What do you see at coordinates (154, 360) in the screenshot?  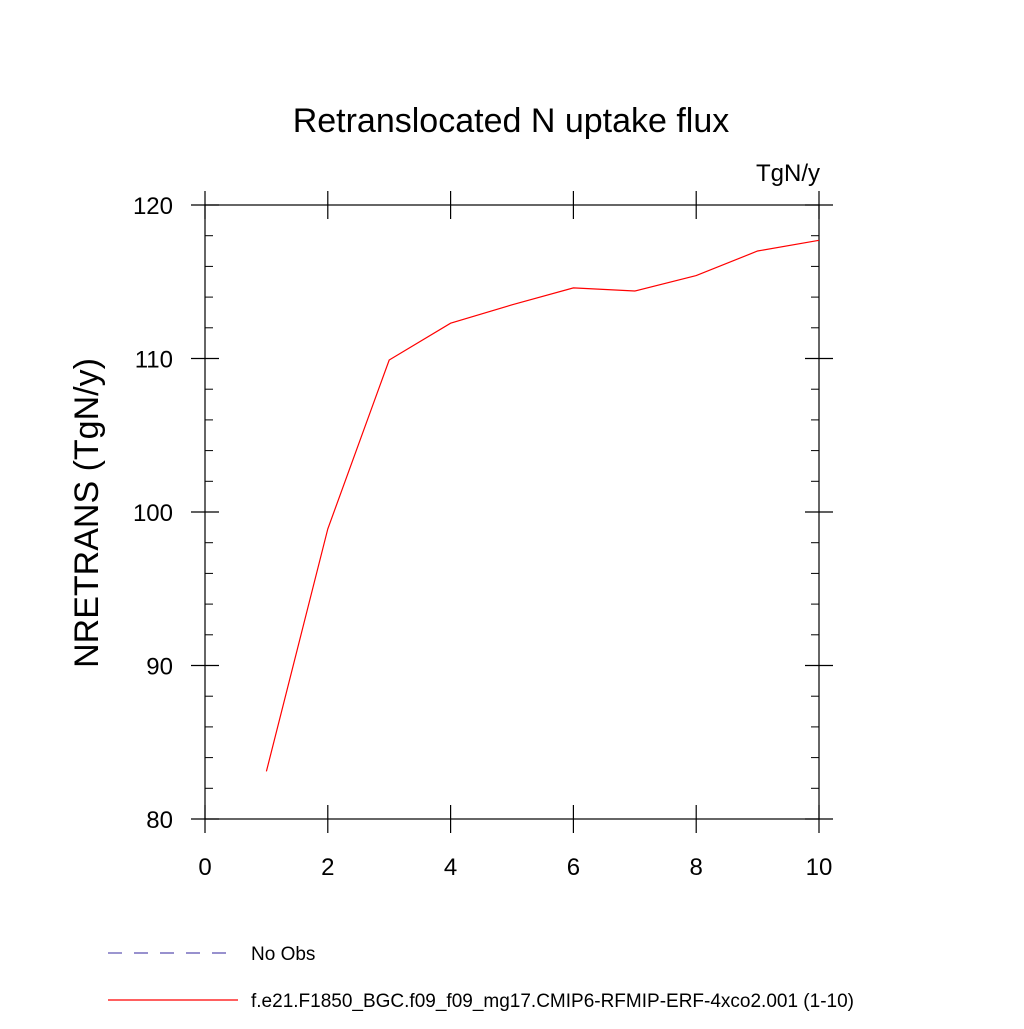 I see `y-tick-label: 110` at bounding box center [154, 360].